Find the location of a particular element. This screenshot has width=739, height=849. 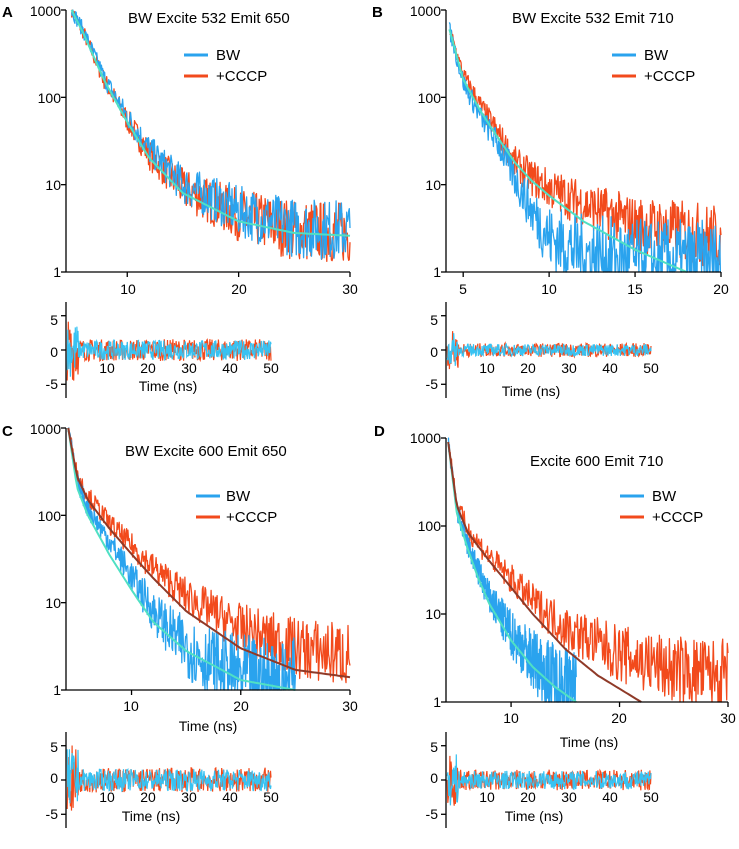

panel-b-title: BW Excite 532 Emit 710 is located at coordinates (593, 18).